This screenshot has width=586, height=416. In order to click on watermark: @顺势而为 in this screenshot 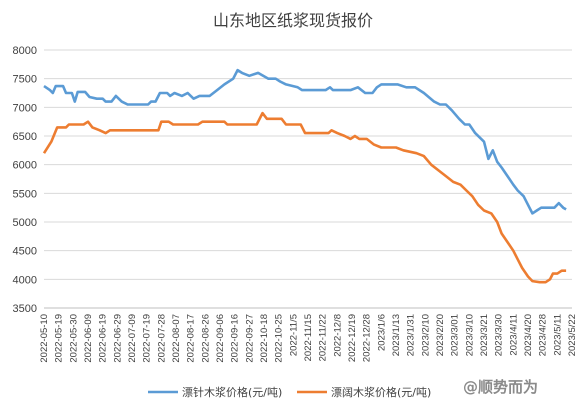, I will do `click(500, 387)`.